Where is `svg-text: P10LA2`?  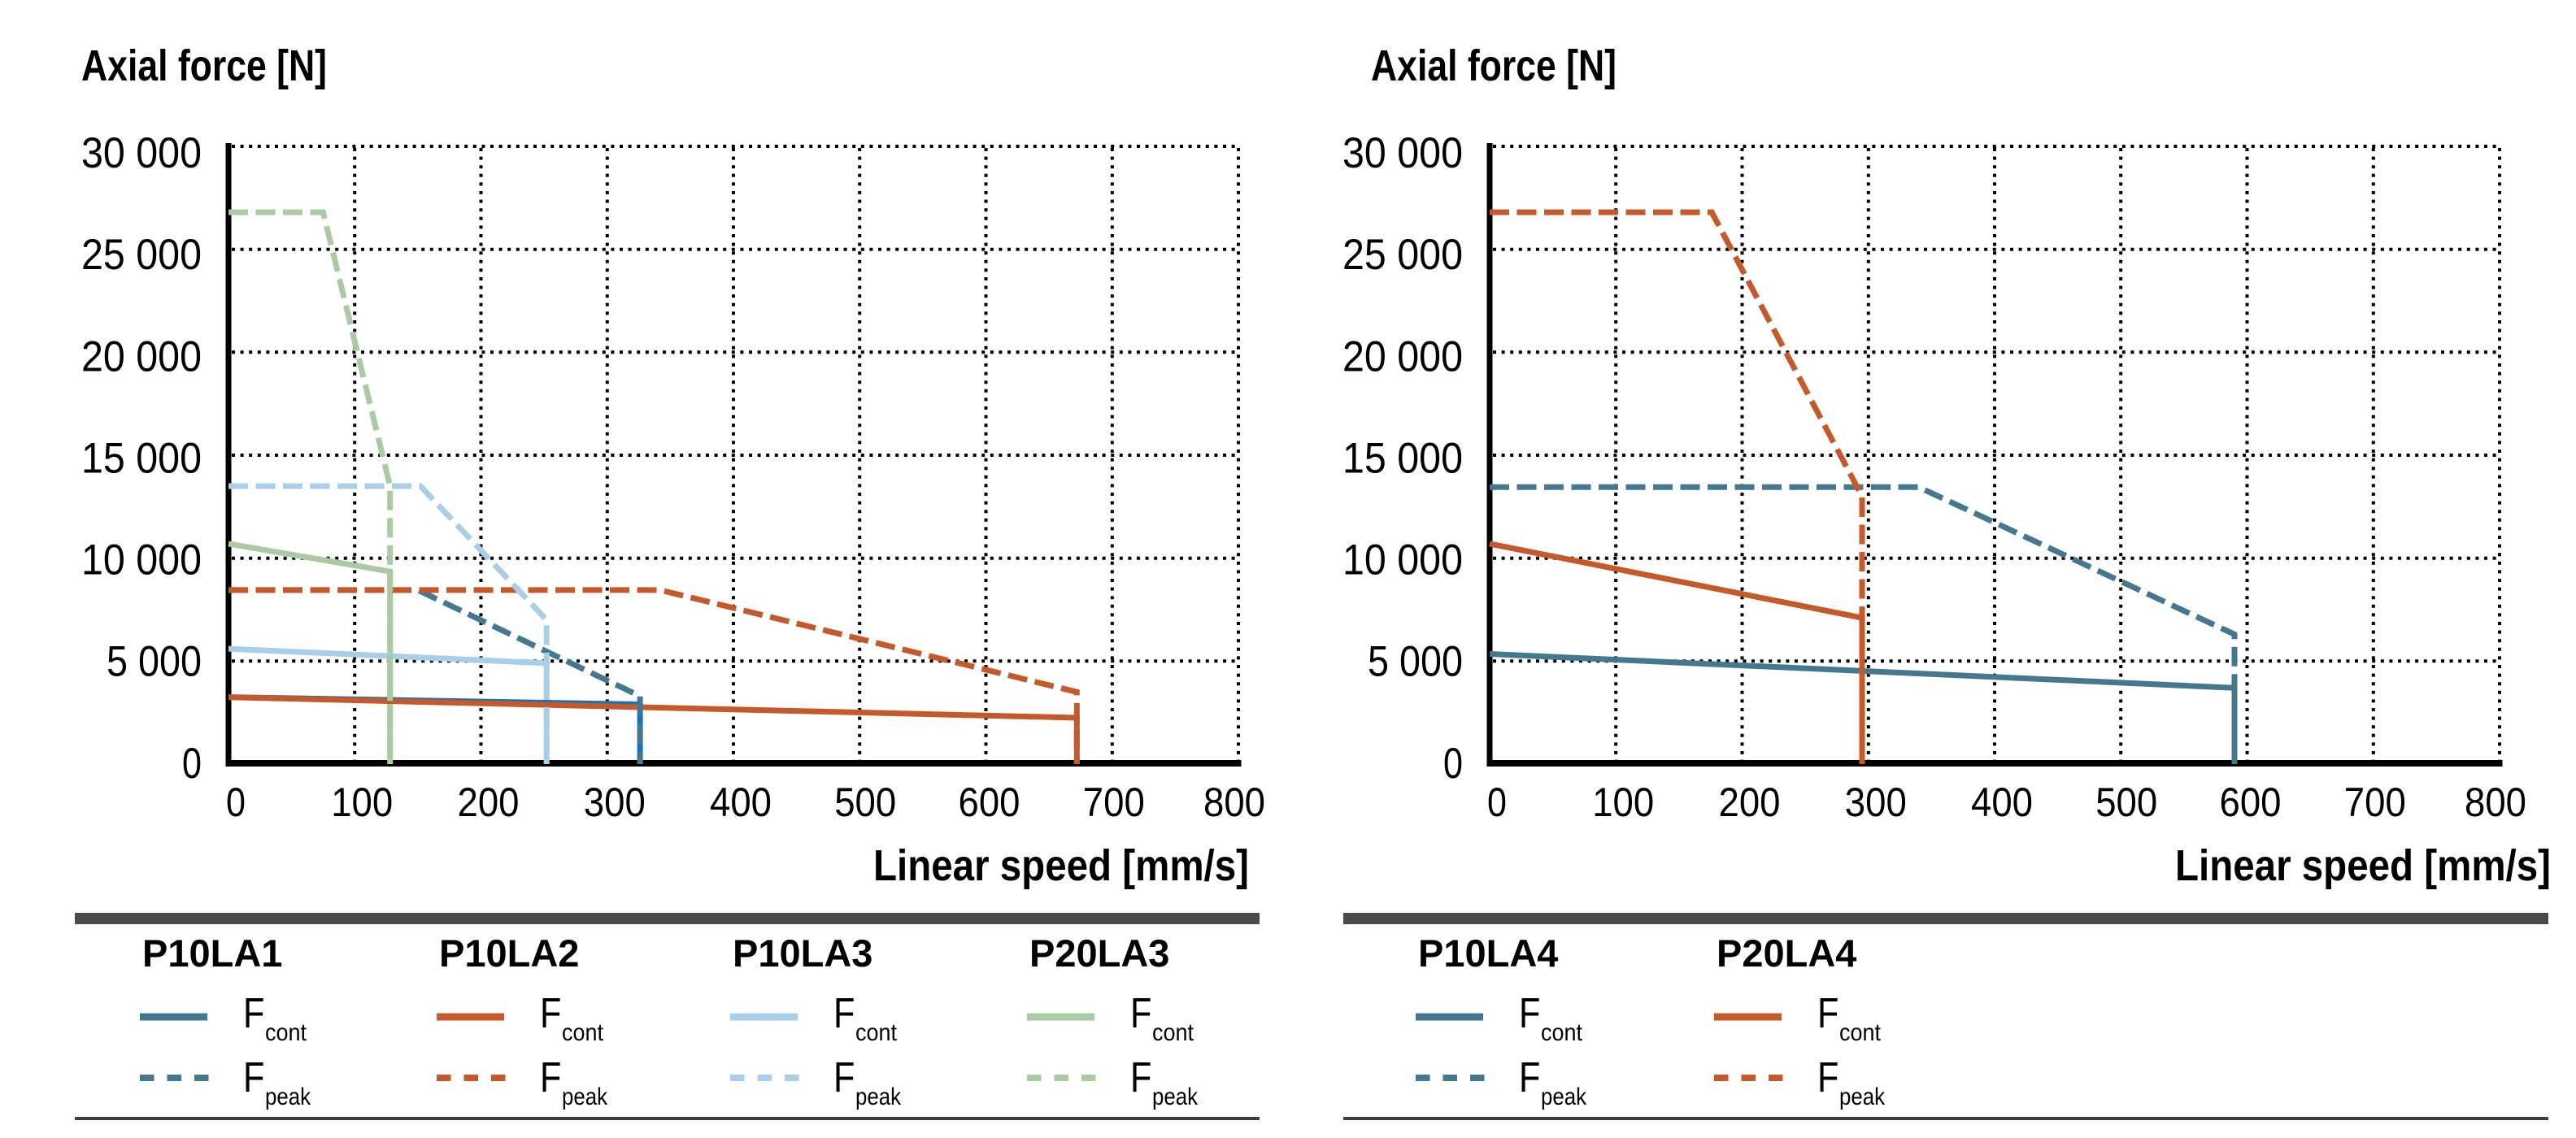 svg-text: P10LA2 is located at coordinates (509, 953).